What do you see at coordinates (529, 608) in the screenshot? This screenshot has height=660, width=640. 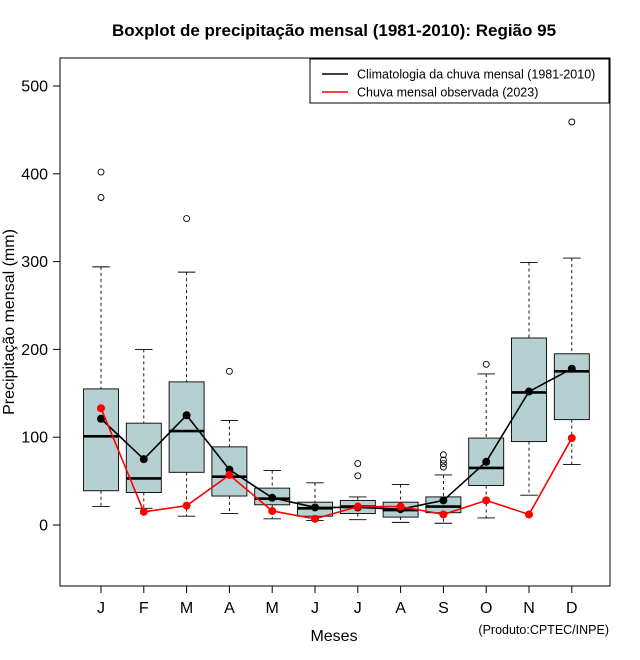 I see `x-tick-label: N` at bounding box center [529, 608].